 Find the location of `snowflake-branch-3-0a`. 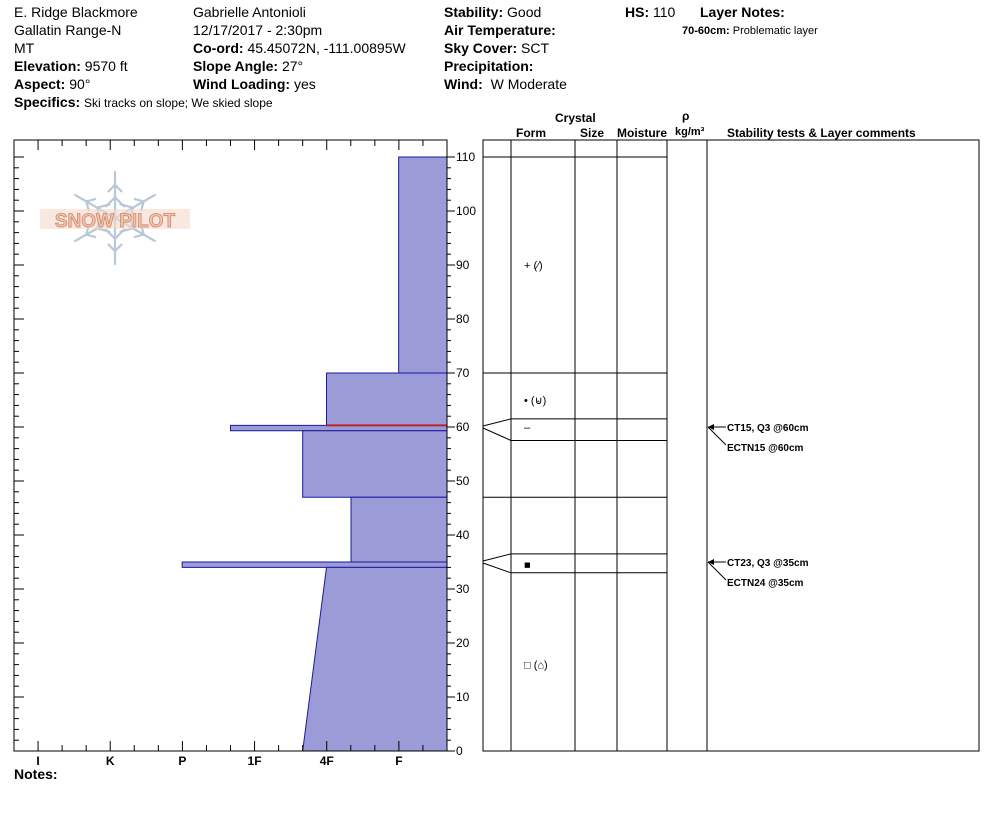

snowflake-branch-3-0a is located at coordinates (110, 234).